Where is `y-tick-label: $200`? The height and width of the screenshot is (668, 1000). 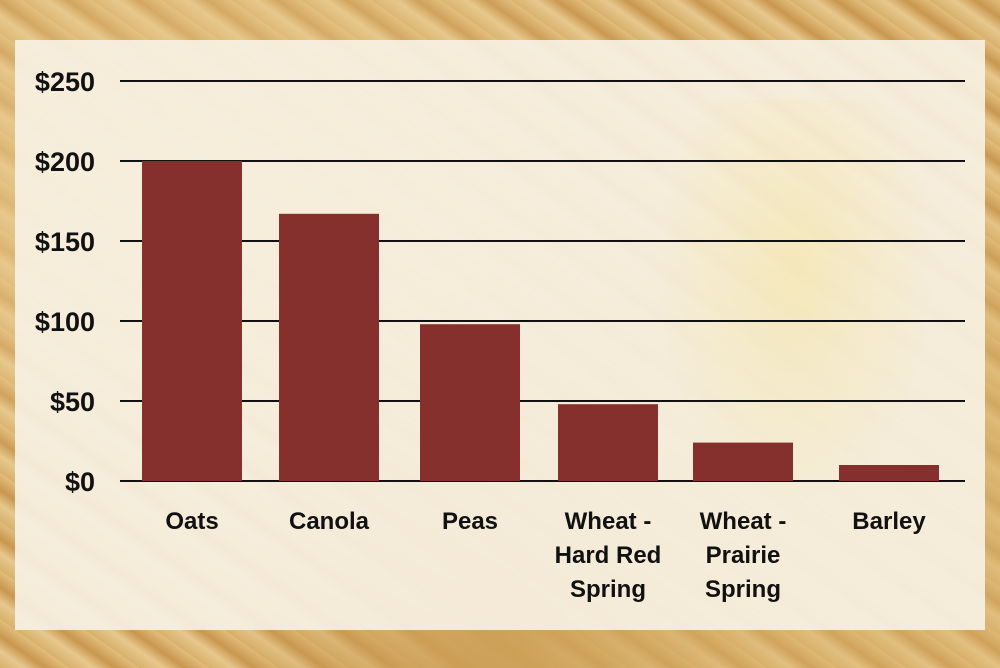
y-tick-label: $200 is located at coordinates (65, 162).